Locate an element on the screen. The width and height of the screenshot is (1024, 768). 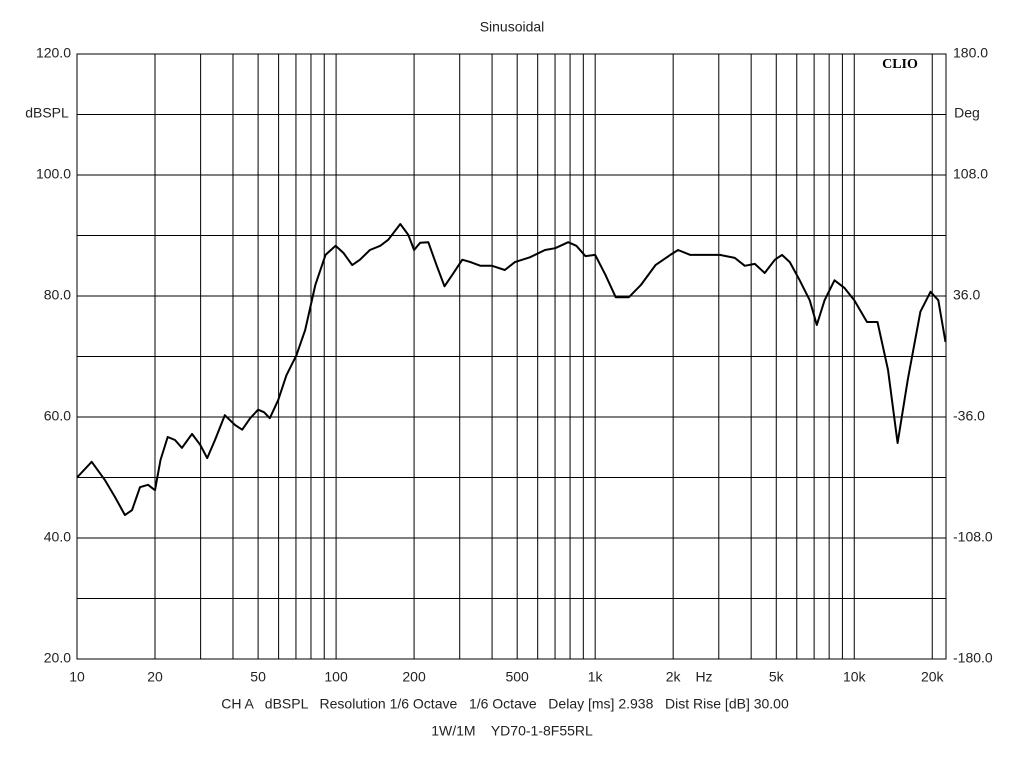
x-tick-label: 1k is located at coordinates (596, 677).